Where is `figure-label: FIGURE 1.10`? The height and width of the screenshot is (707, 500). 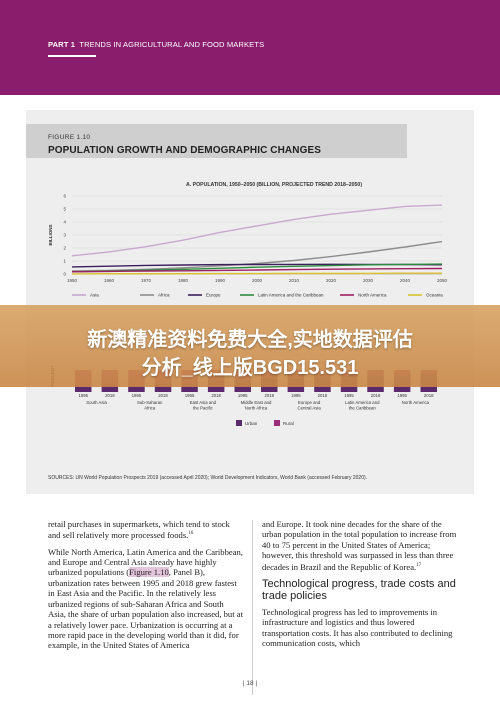 figure-label: FIGURE 1.10 is located at coordinates (69, 137).